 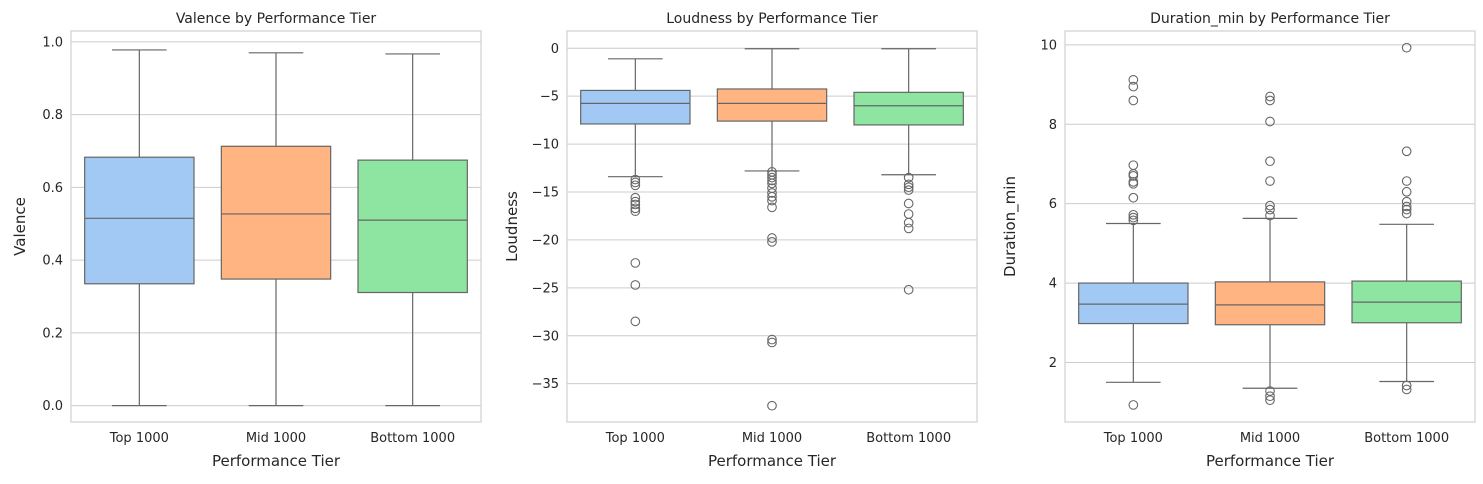 I want to click on y-axis-label: Valence, so click(x=20, y=226).